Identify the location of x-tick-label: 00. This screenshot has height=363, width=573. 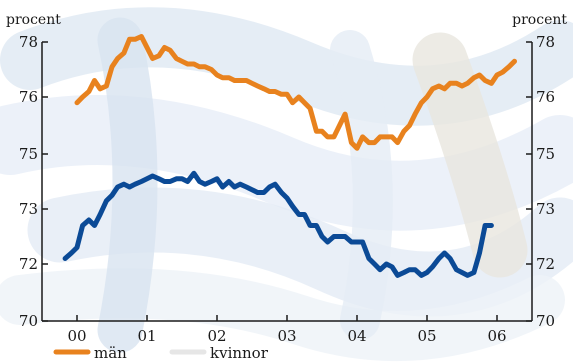
(76, 336).